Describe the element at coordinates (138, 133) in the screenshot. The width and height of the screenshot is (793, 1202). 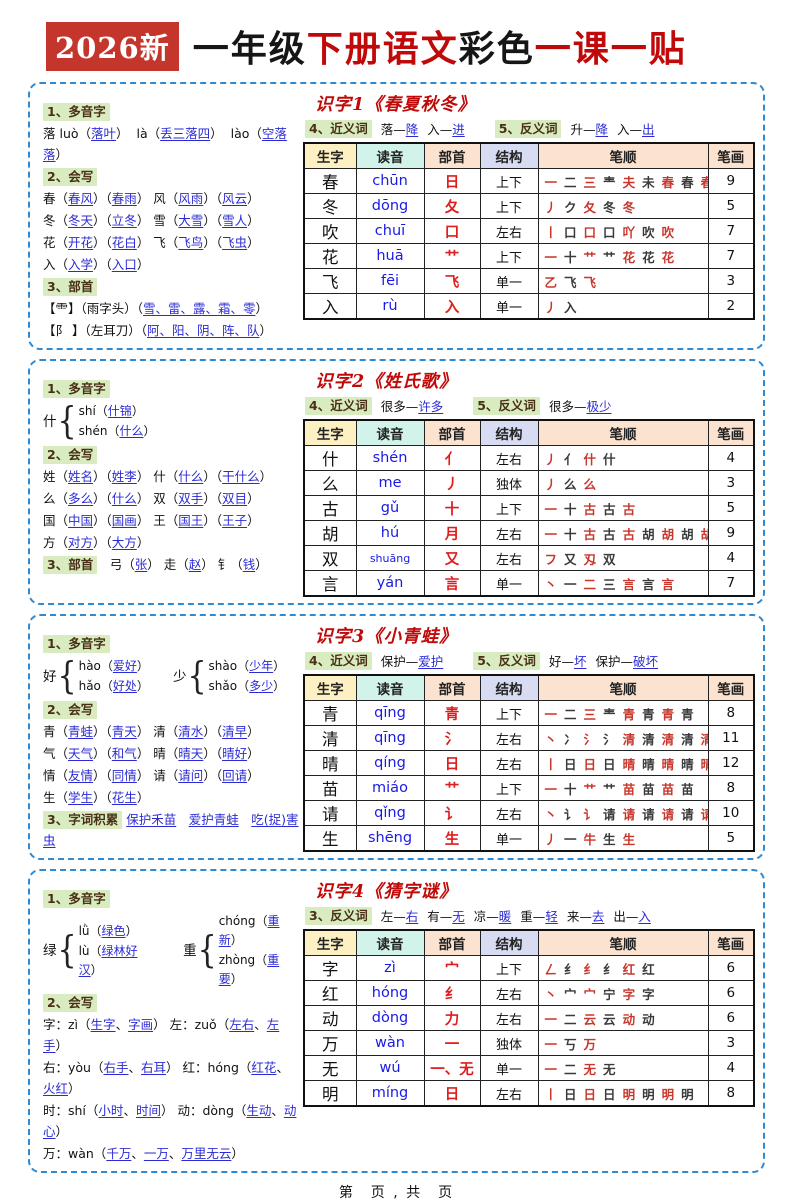
I see `text-run: ） là（` at that location.